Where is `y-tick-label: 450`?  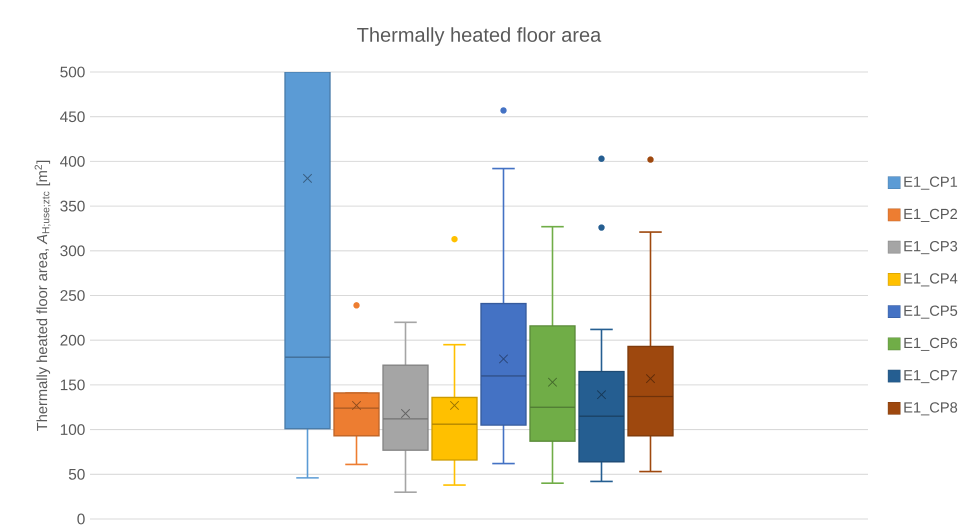
y-tick-label: 450 is located at coordinates (72, 116).